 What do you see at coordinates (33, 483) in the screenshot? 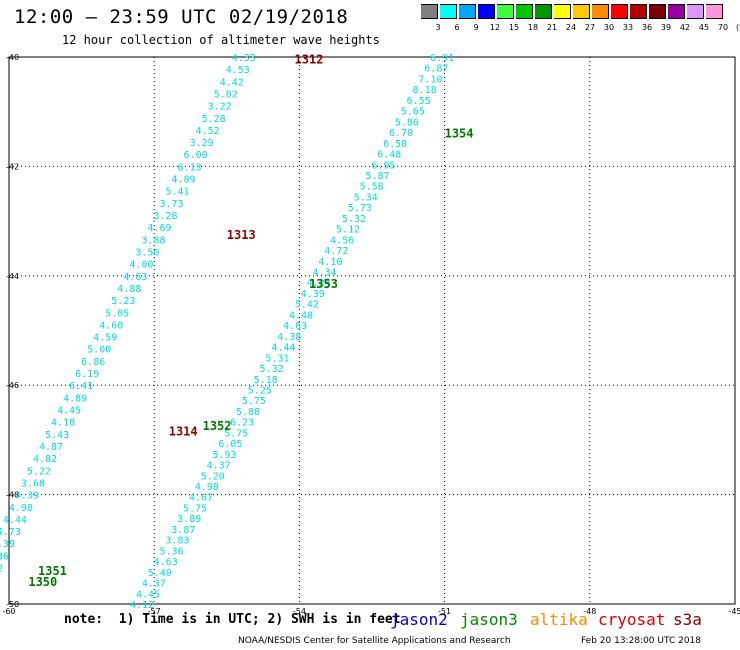
I see `swh-value: 3.68` at bounding box center [33, 483].